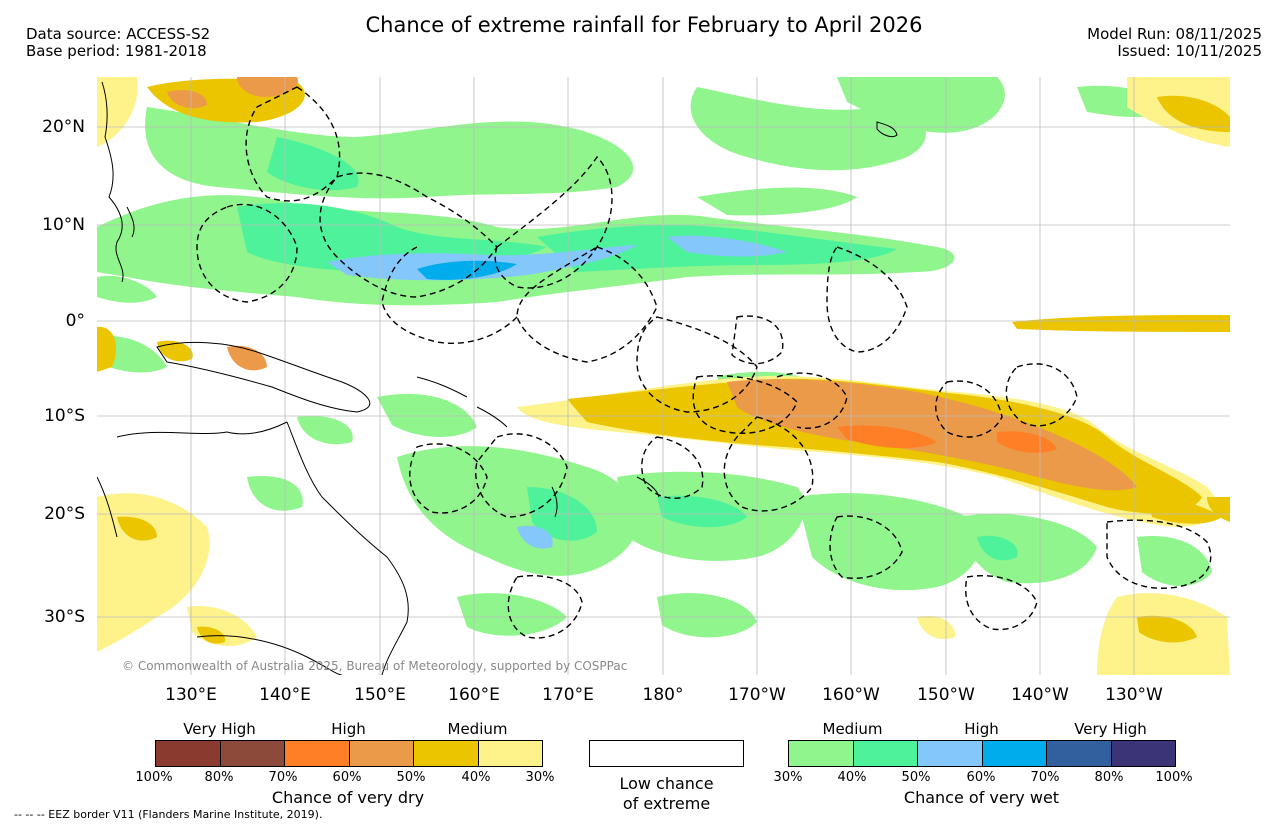 The width and height of the screenshot is (1288, 827). Describe the element at coordinates (981, 777) in the screenshot. I see `wet-tick-60: 60%` at that location.